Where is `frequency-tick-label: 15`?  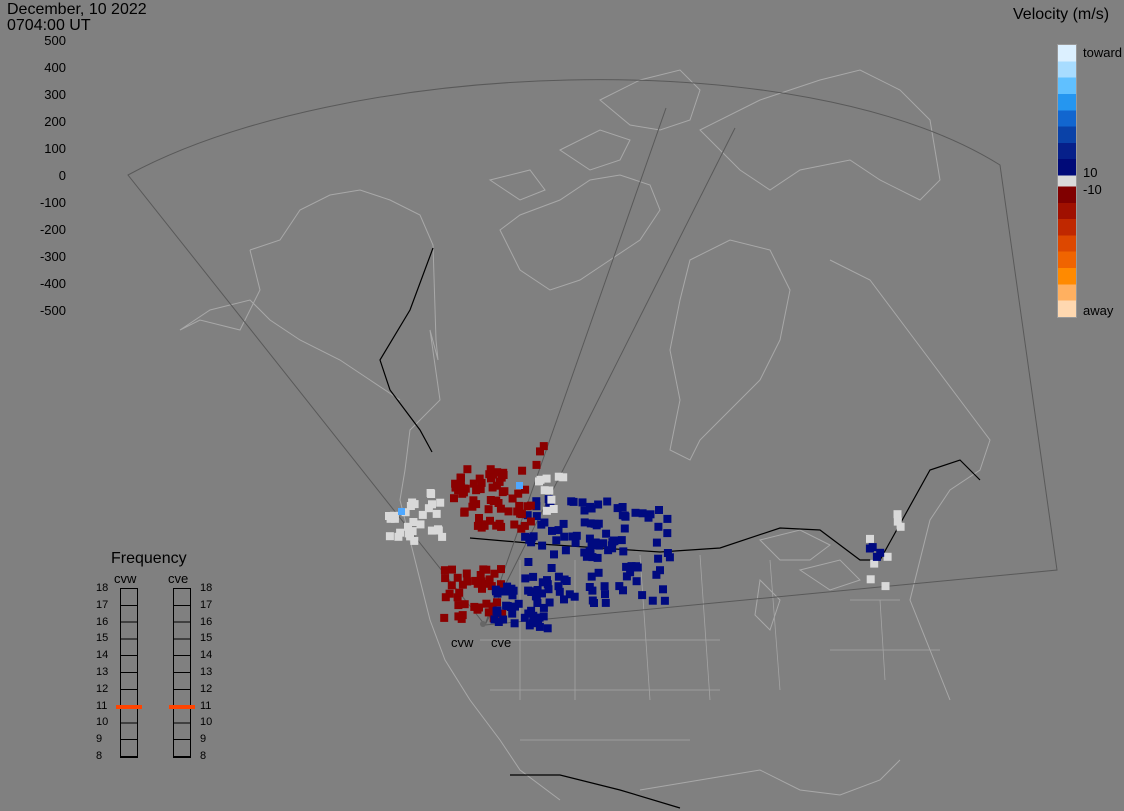
frequency-tick-label: 15 is located at coordinates (206, 638).